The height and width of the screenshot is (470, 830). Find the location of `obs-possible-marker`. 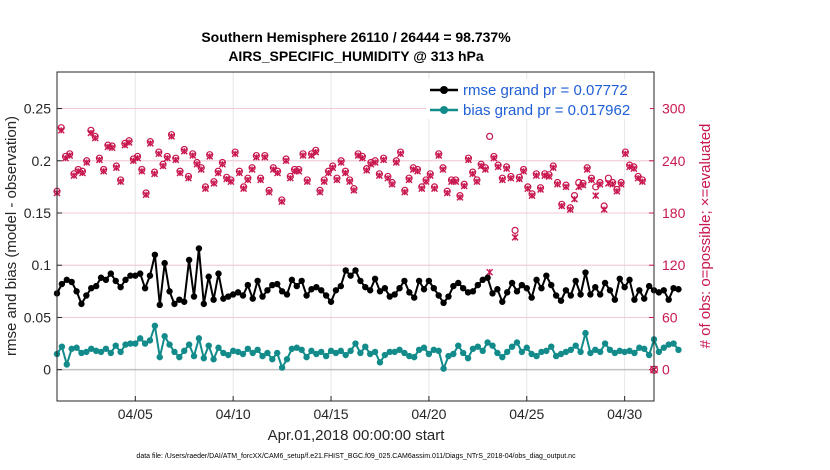

obs-possible-marker is located at coordinates (490, 136).